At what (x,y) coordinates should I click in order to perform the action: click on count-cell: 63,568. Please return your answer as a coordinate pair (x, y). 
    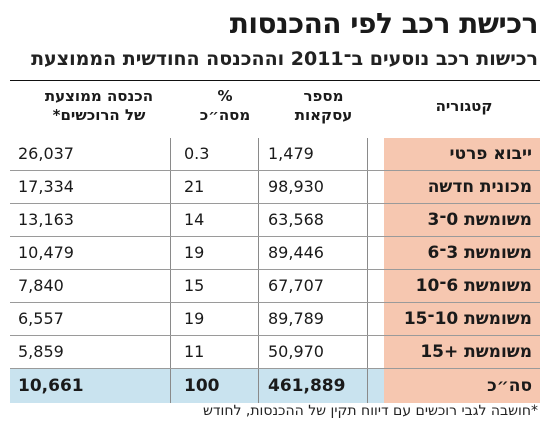
    Looking at the image, I should click on (296, 219).